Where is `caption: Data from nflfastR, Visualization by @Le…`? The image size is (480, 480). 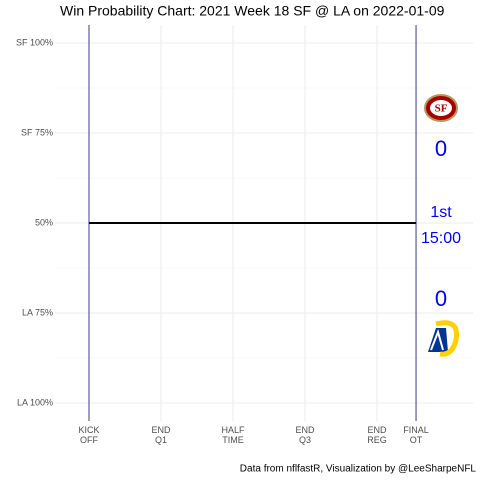 caption: Data from nflfastR, Visualization by @Le… is located at coordinates (358, 469).